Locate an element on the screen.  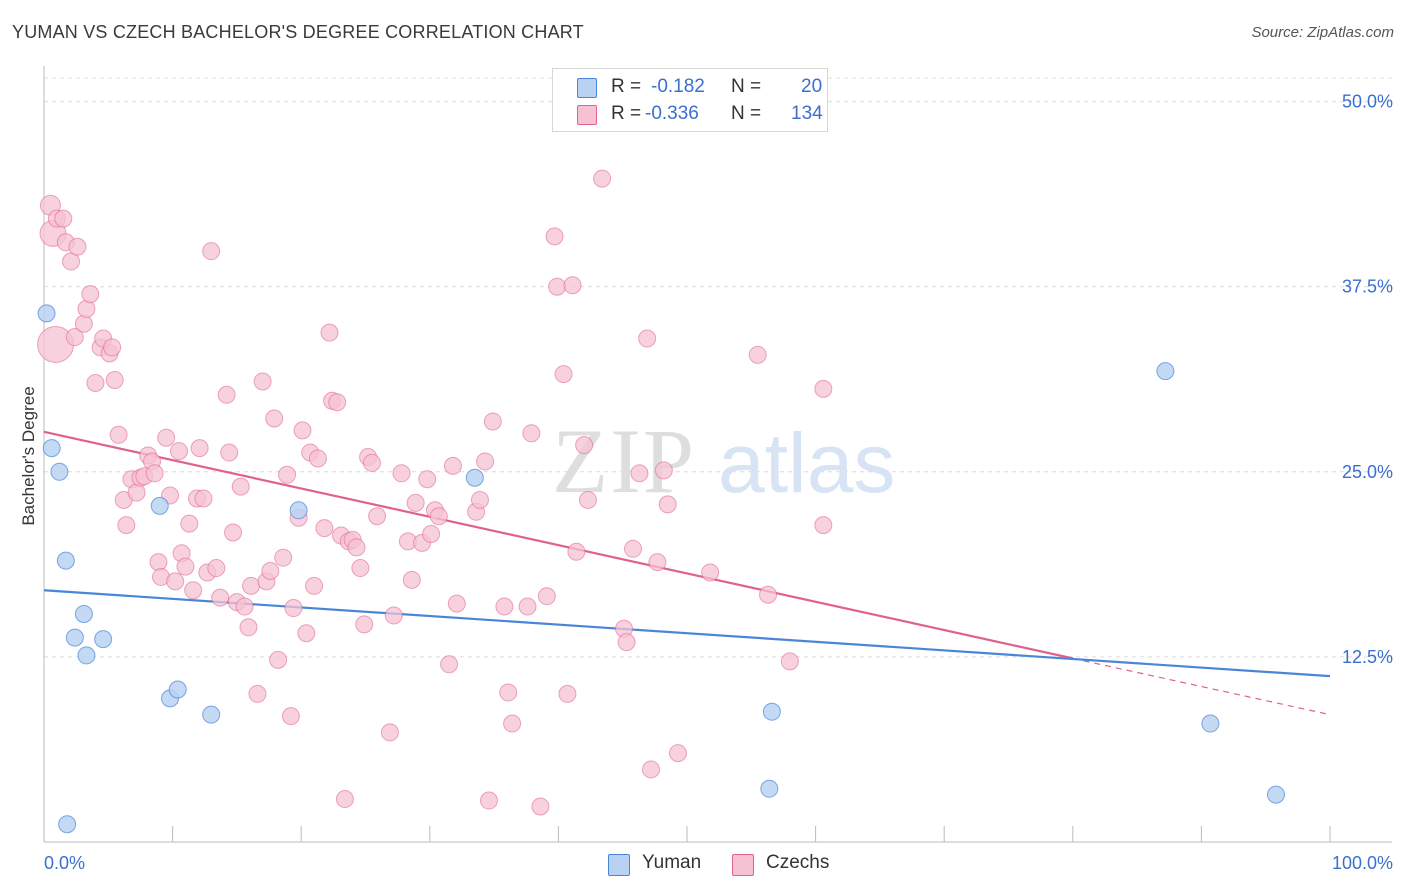
yuman-trend-line is located at coordinates (687, 633).